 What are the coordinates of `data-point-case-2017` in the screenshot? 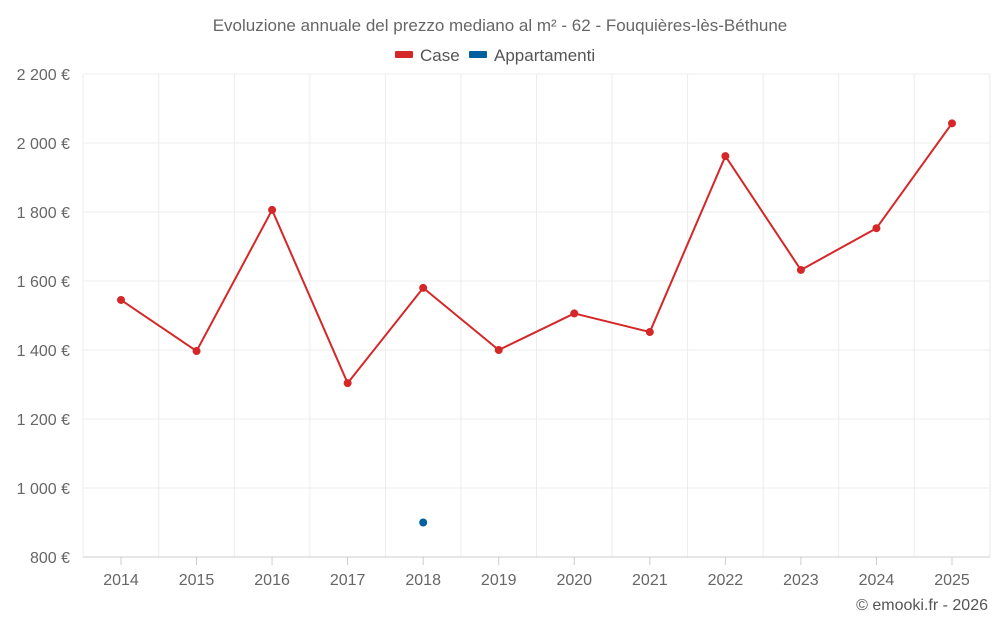 It's located at (347, 383).